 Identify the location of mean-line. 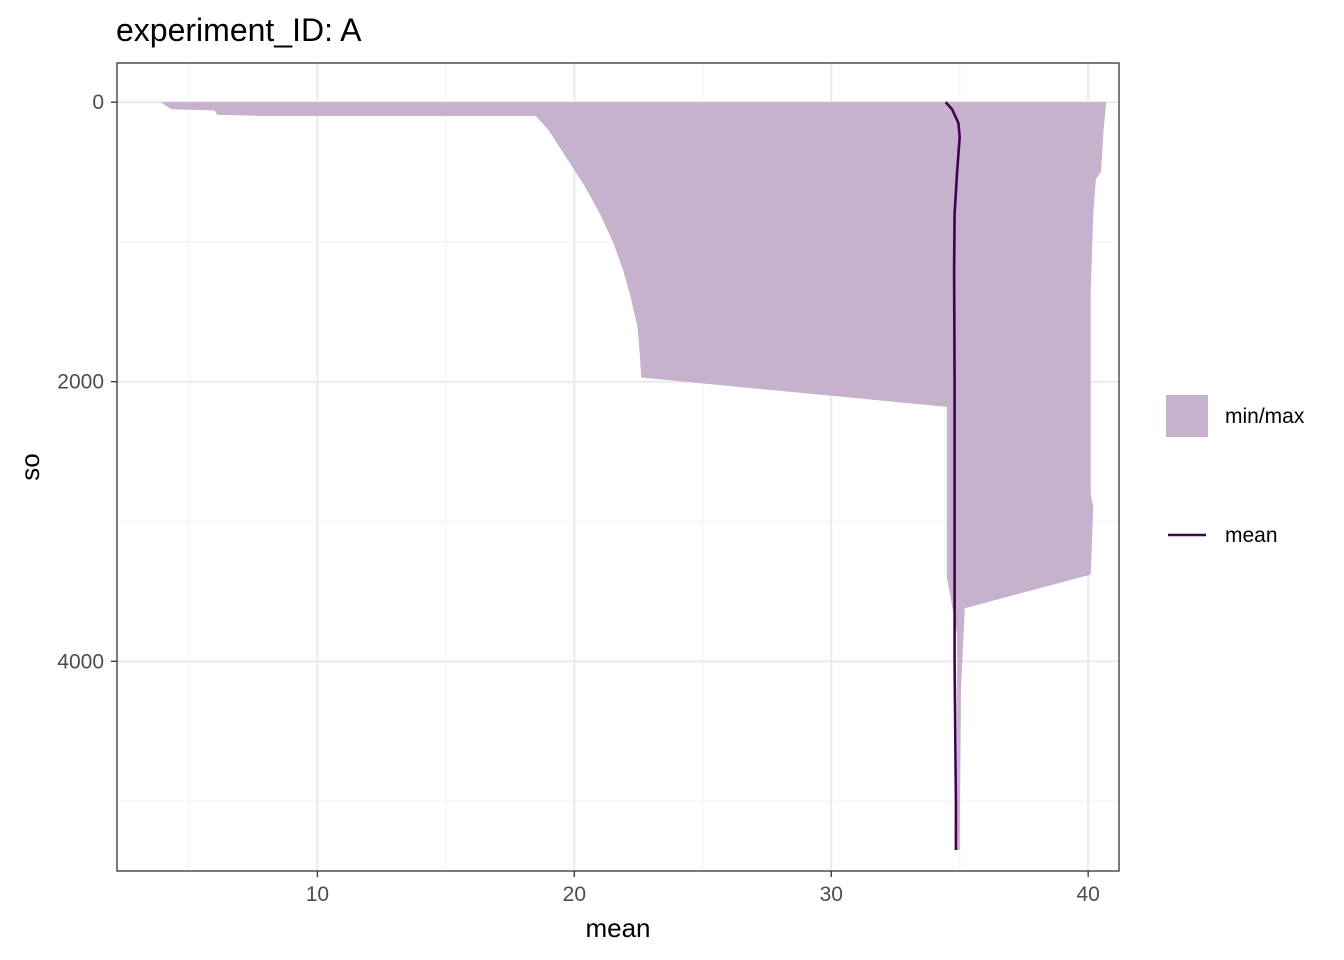
(952, 475).